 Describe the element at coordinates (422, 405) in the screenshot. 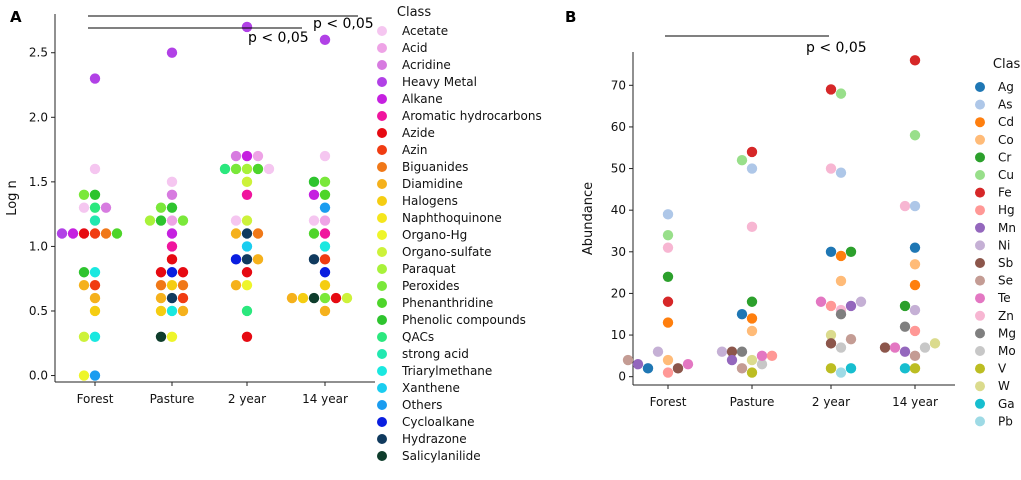

I see `legend-label: Others` at that location.